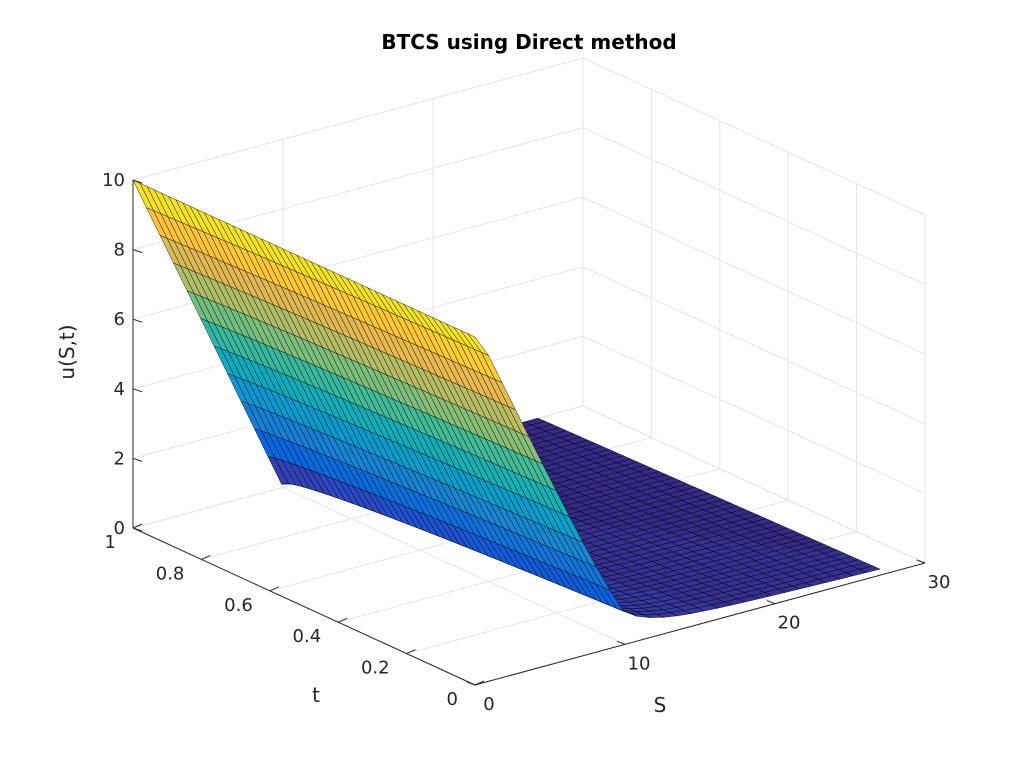 This screenshot has width=1023, height=768. Describe the element at coordinates (119, 528) in the screenshot. I see `z-tick-label: 0` at that location.